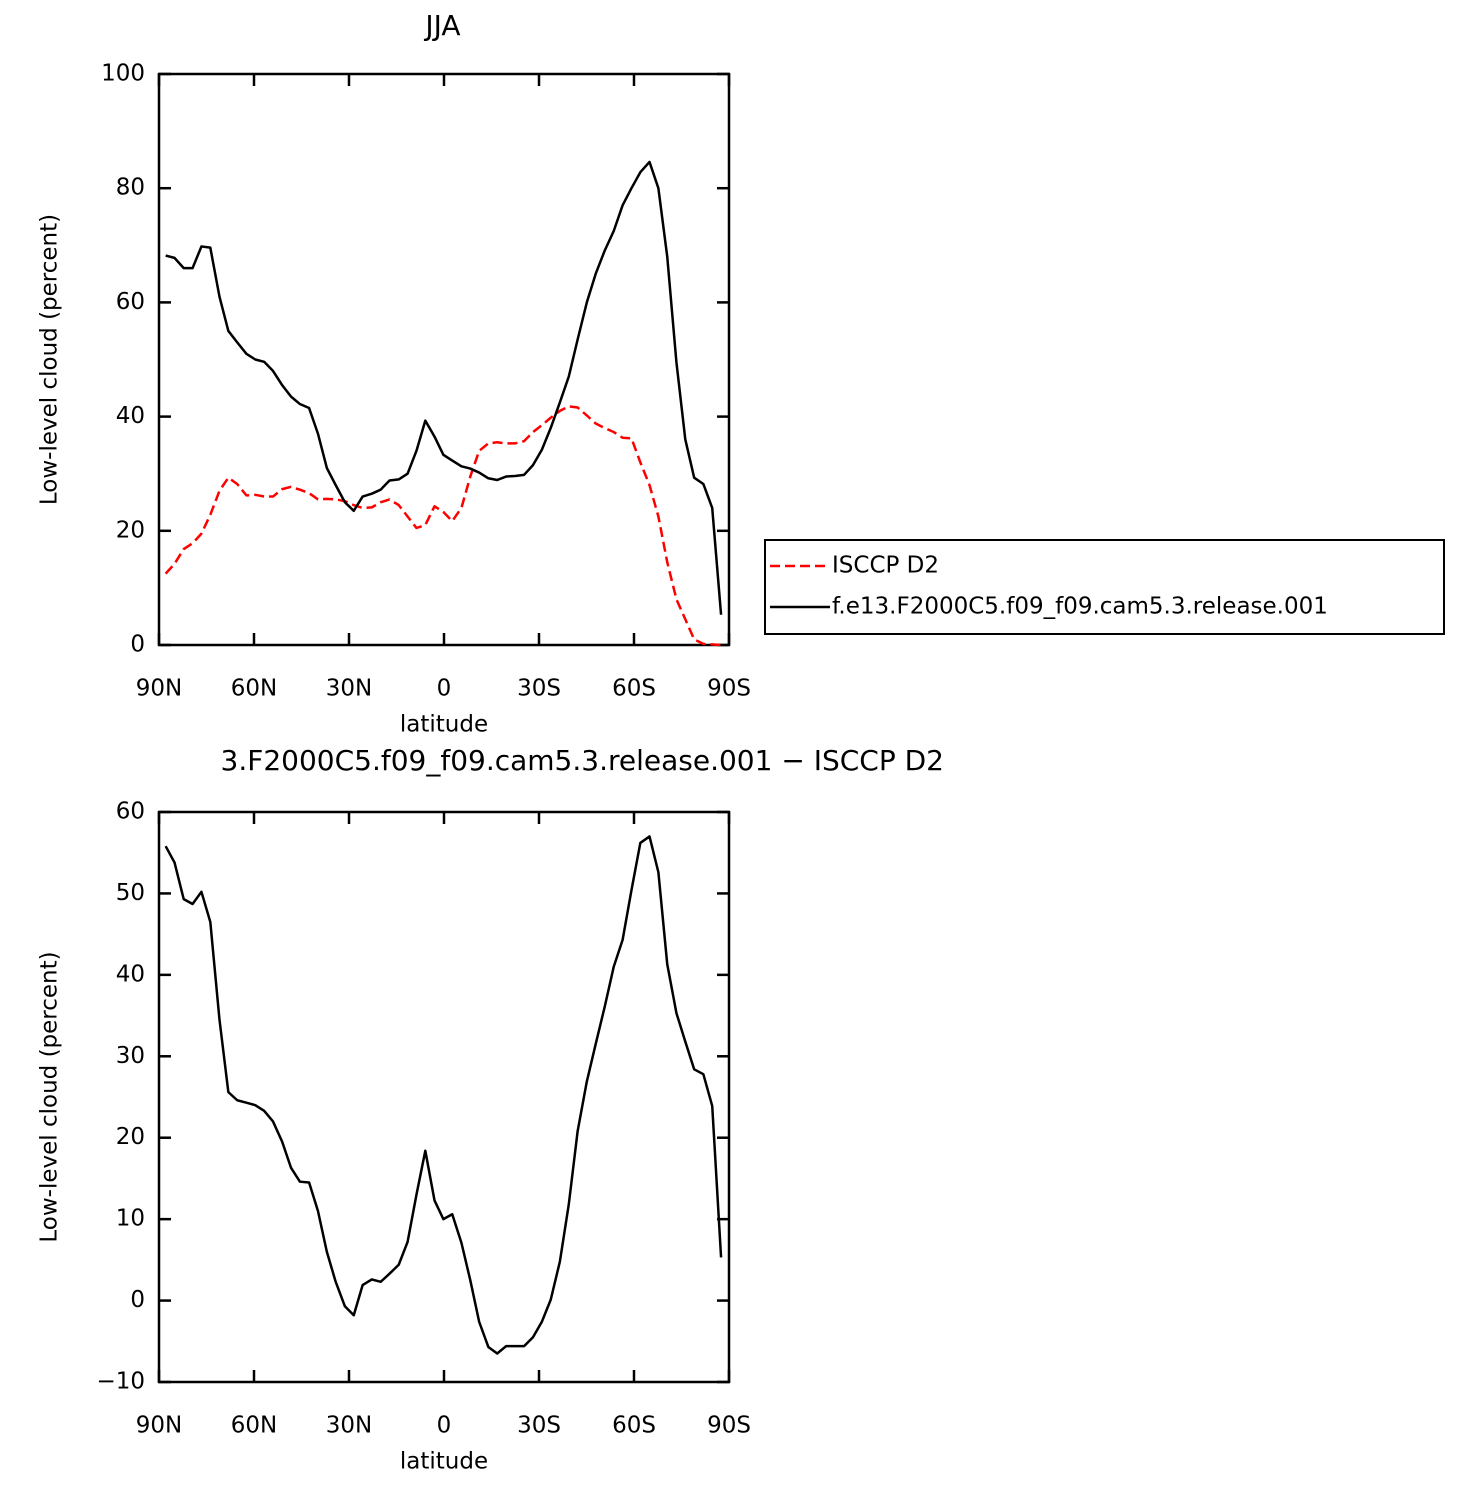 This screenshot has height=1485, width=1483. I want to click on legend-label: f.e13.F2000C5.f09_f09.cam5.3.release.001, so click(1080, 607).